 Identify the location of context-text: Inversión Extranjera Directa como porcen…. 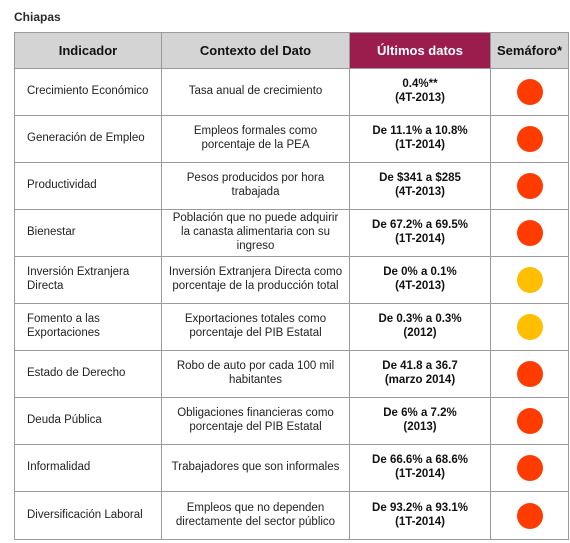
(255, 280).